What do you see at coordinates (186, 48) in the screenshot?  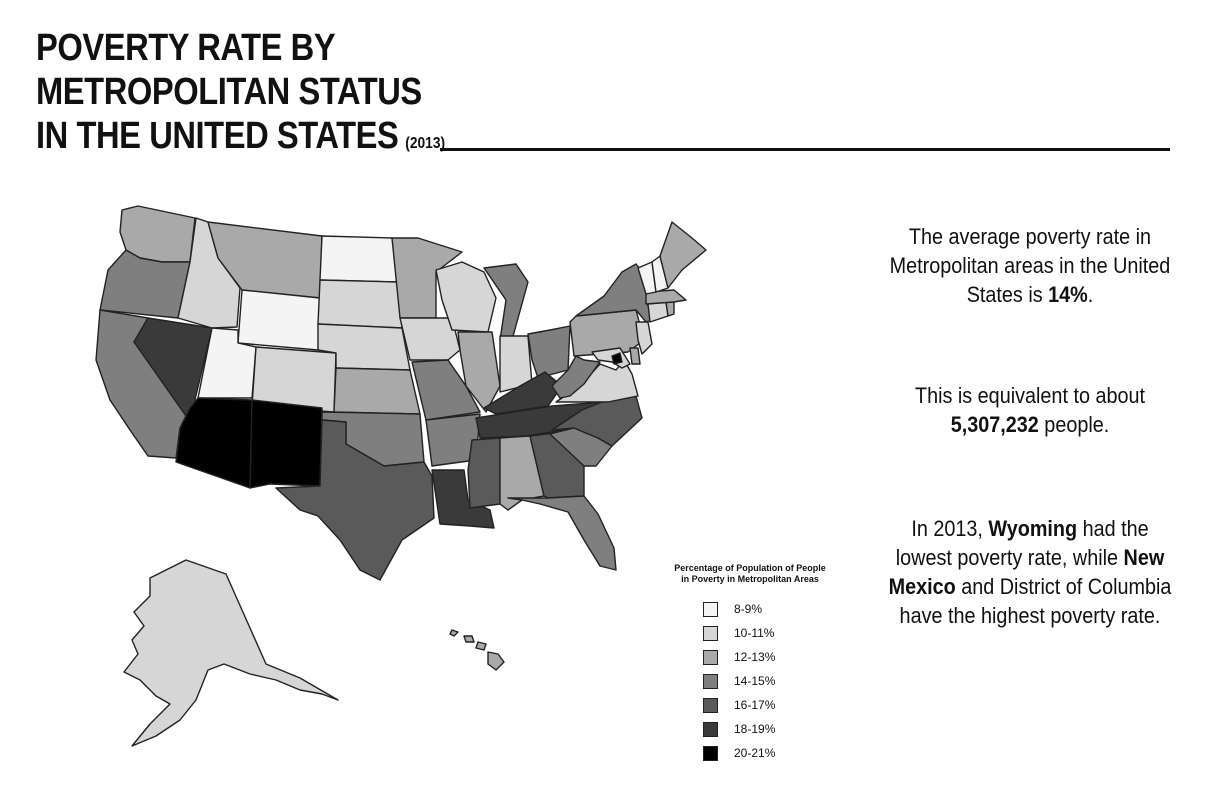 I see `title-line-1: POVERTY RATE BY` at bounding box center [186, 48].